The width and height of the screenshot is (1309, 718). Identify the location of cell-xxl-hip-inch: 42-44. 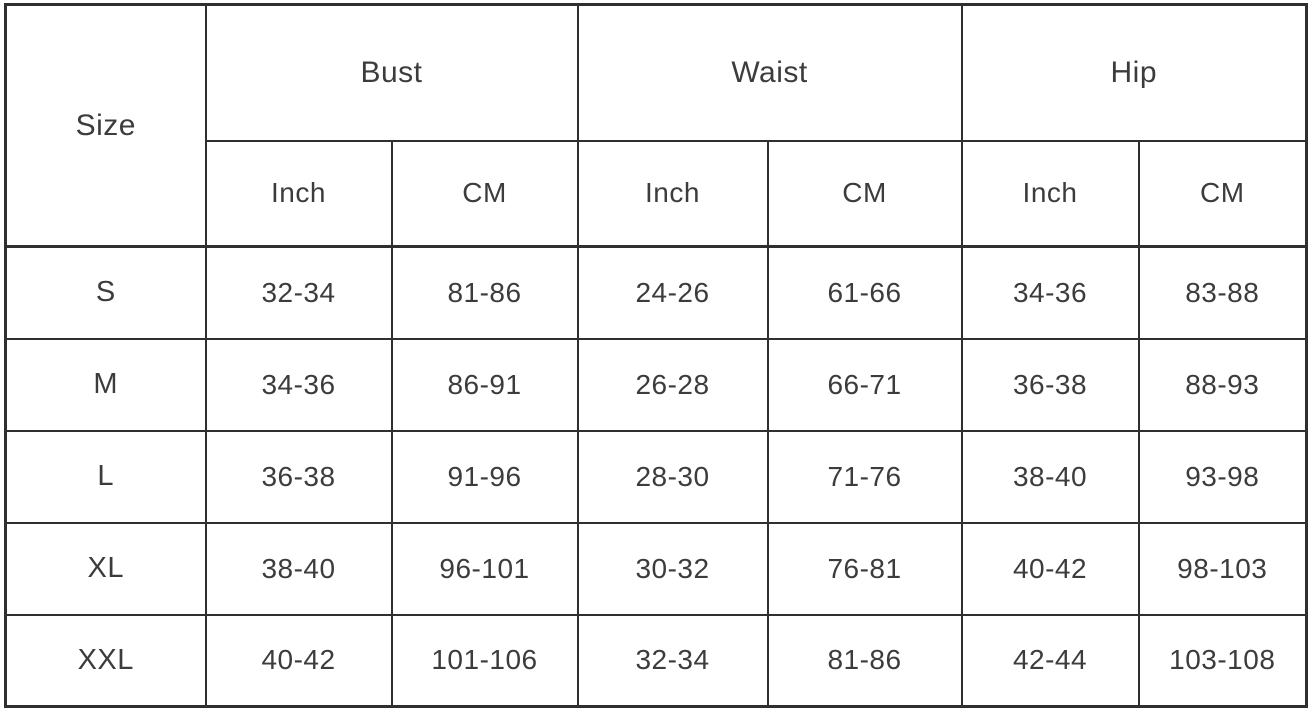
(1050, 660).